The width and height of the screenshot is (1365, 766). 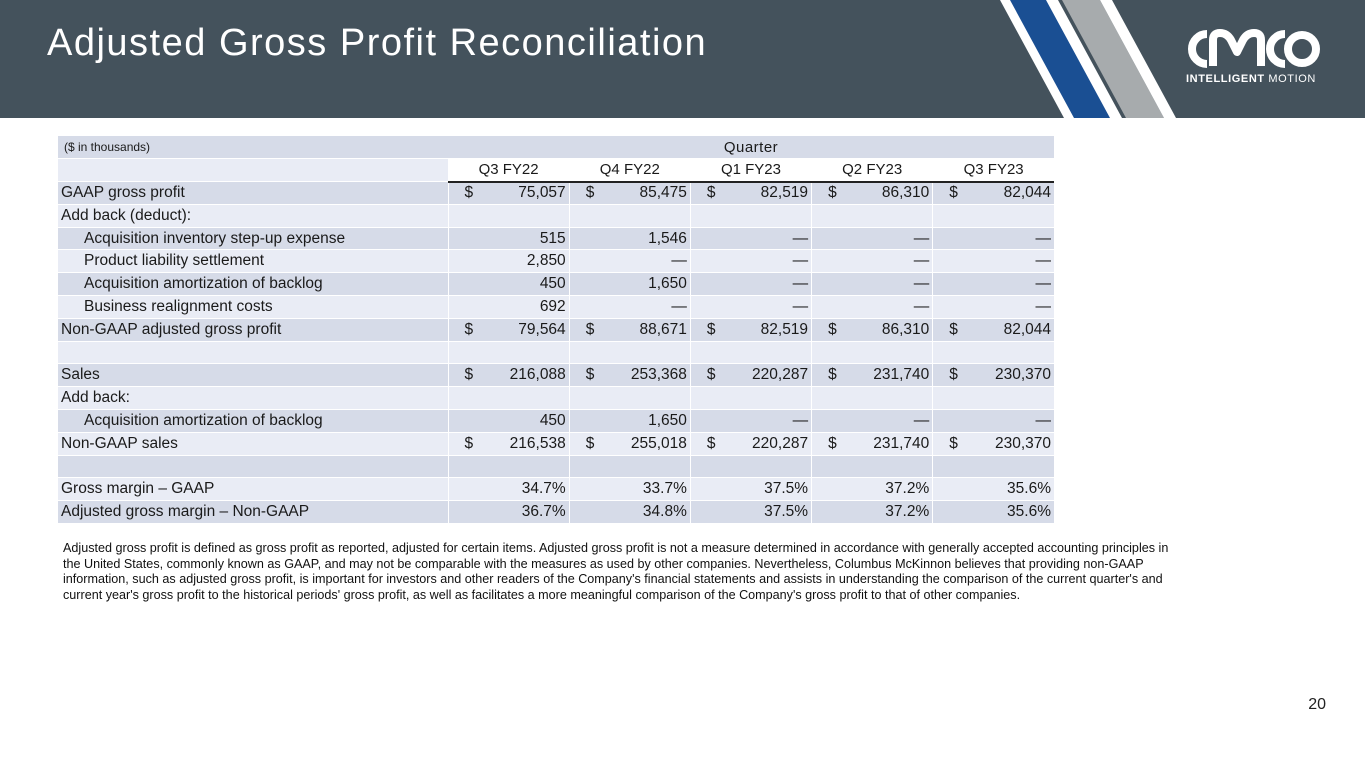 I want to click on column-header: Q3 FY23, so click(x=993, y=170).